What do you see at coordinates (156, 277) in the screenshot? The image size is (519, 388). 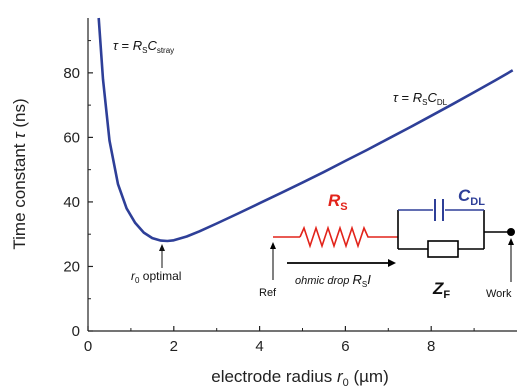 I see `annotation-r0-optimal: r0 optimal` at bounding box center [156, 277].